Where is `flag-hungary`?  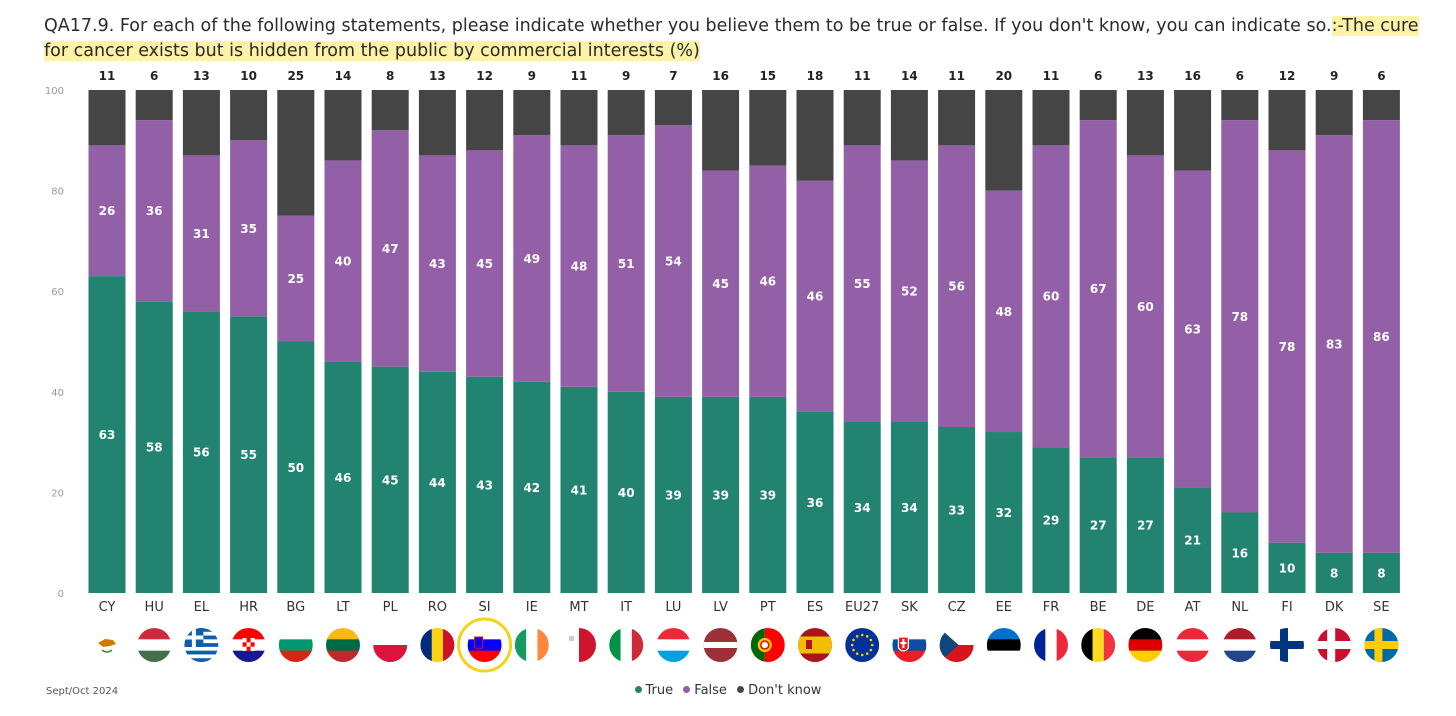 flag-hungary is located at coordinates (154, 645).